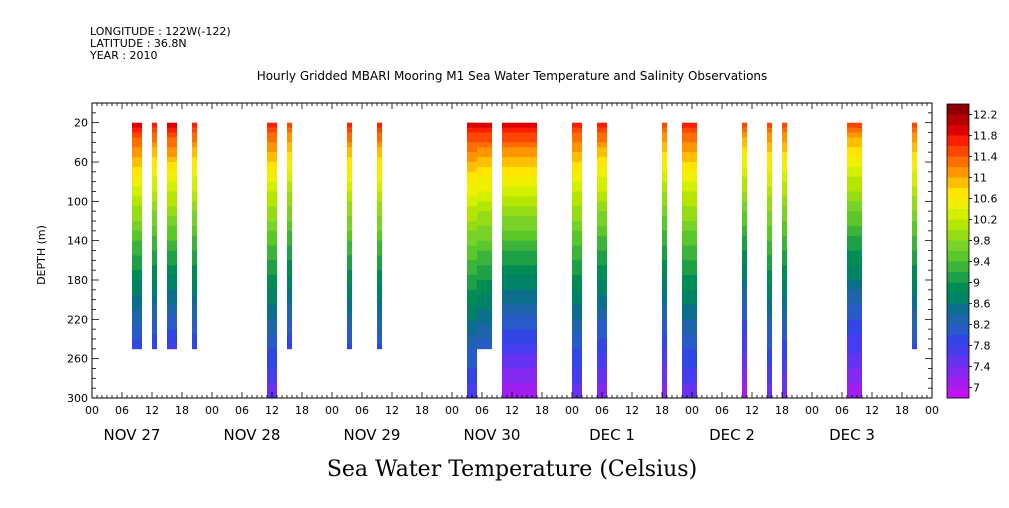  Describe the element at coordinates (77, 359) in the screenshot. I see `y-tick-label: 260` at that location.